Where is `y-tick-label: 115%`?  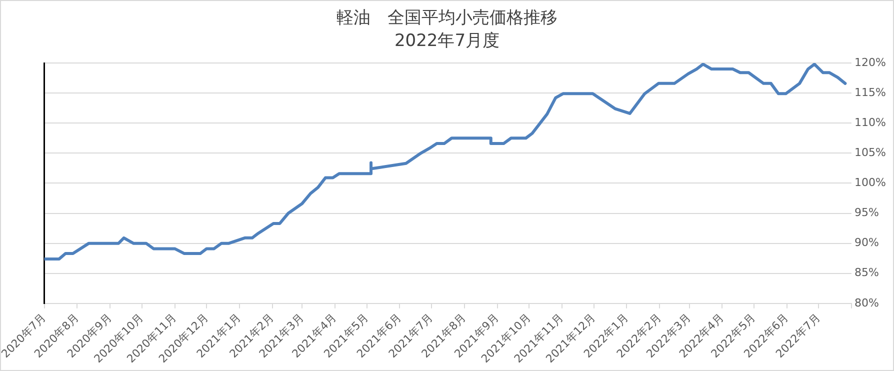
y-tick-label: 115% is located at coordinates (870, 92).